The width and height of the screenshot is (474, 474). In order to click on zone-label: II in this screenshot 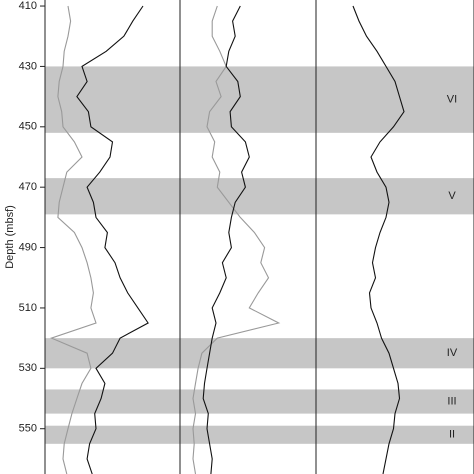, I will do `click(452, 435)`.